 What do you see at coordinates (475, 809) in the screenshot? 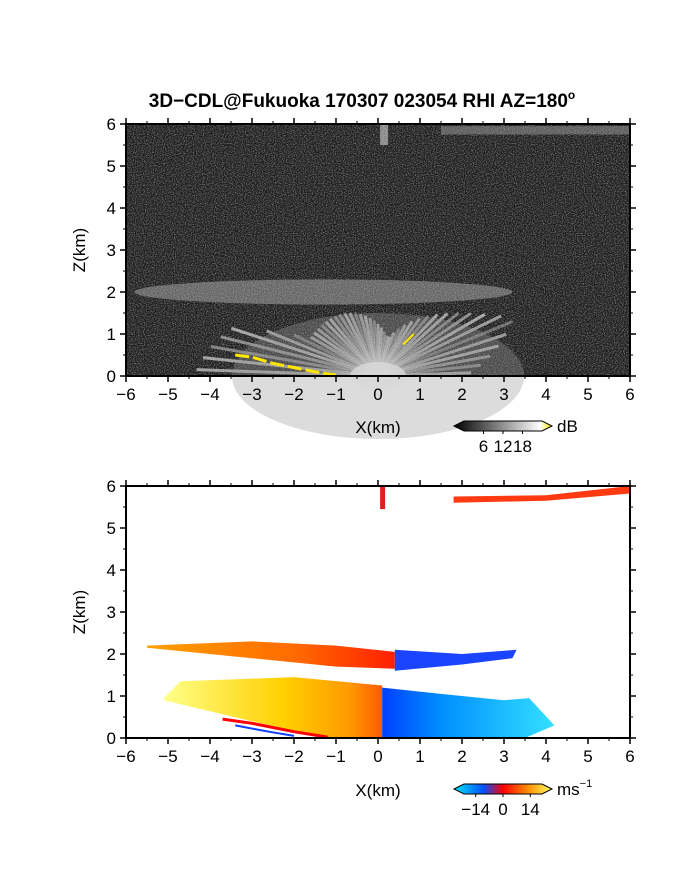
I see `velocity-colorbar-tick-label: −14` at bounding box center [475, 809].